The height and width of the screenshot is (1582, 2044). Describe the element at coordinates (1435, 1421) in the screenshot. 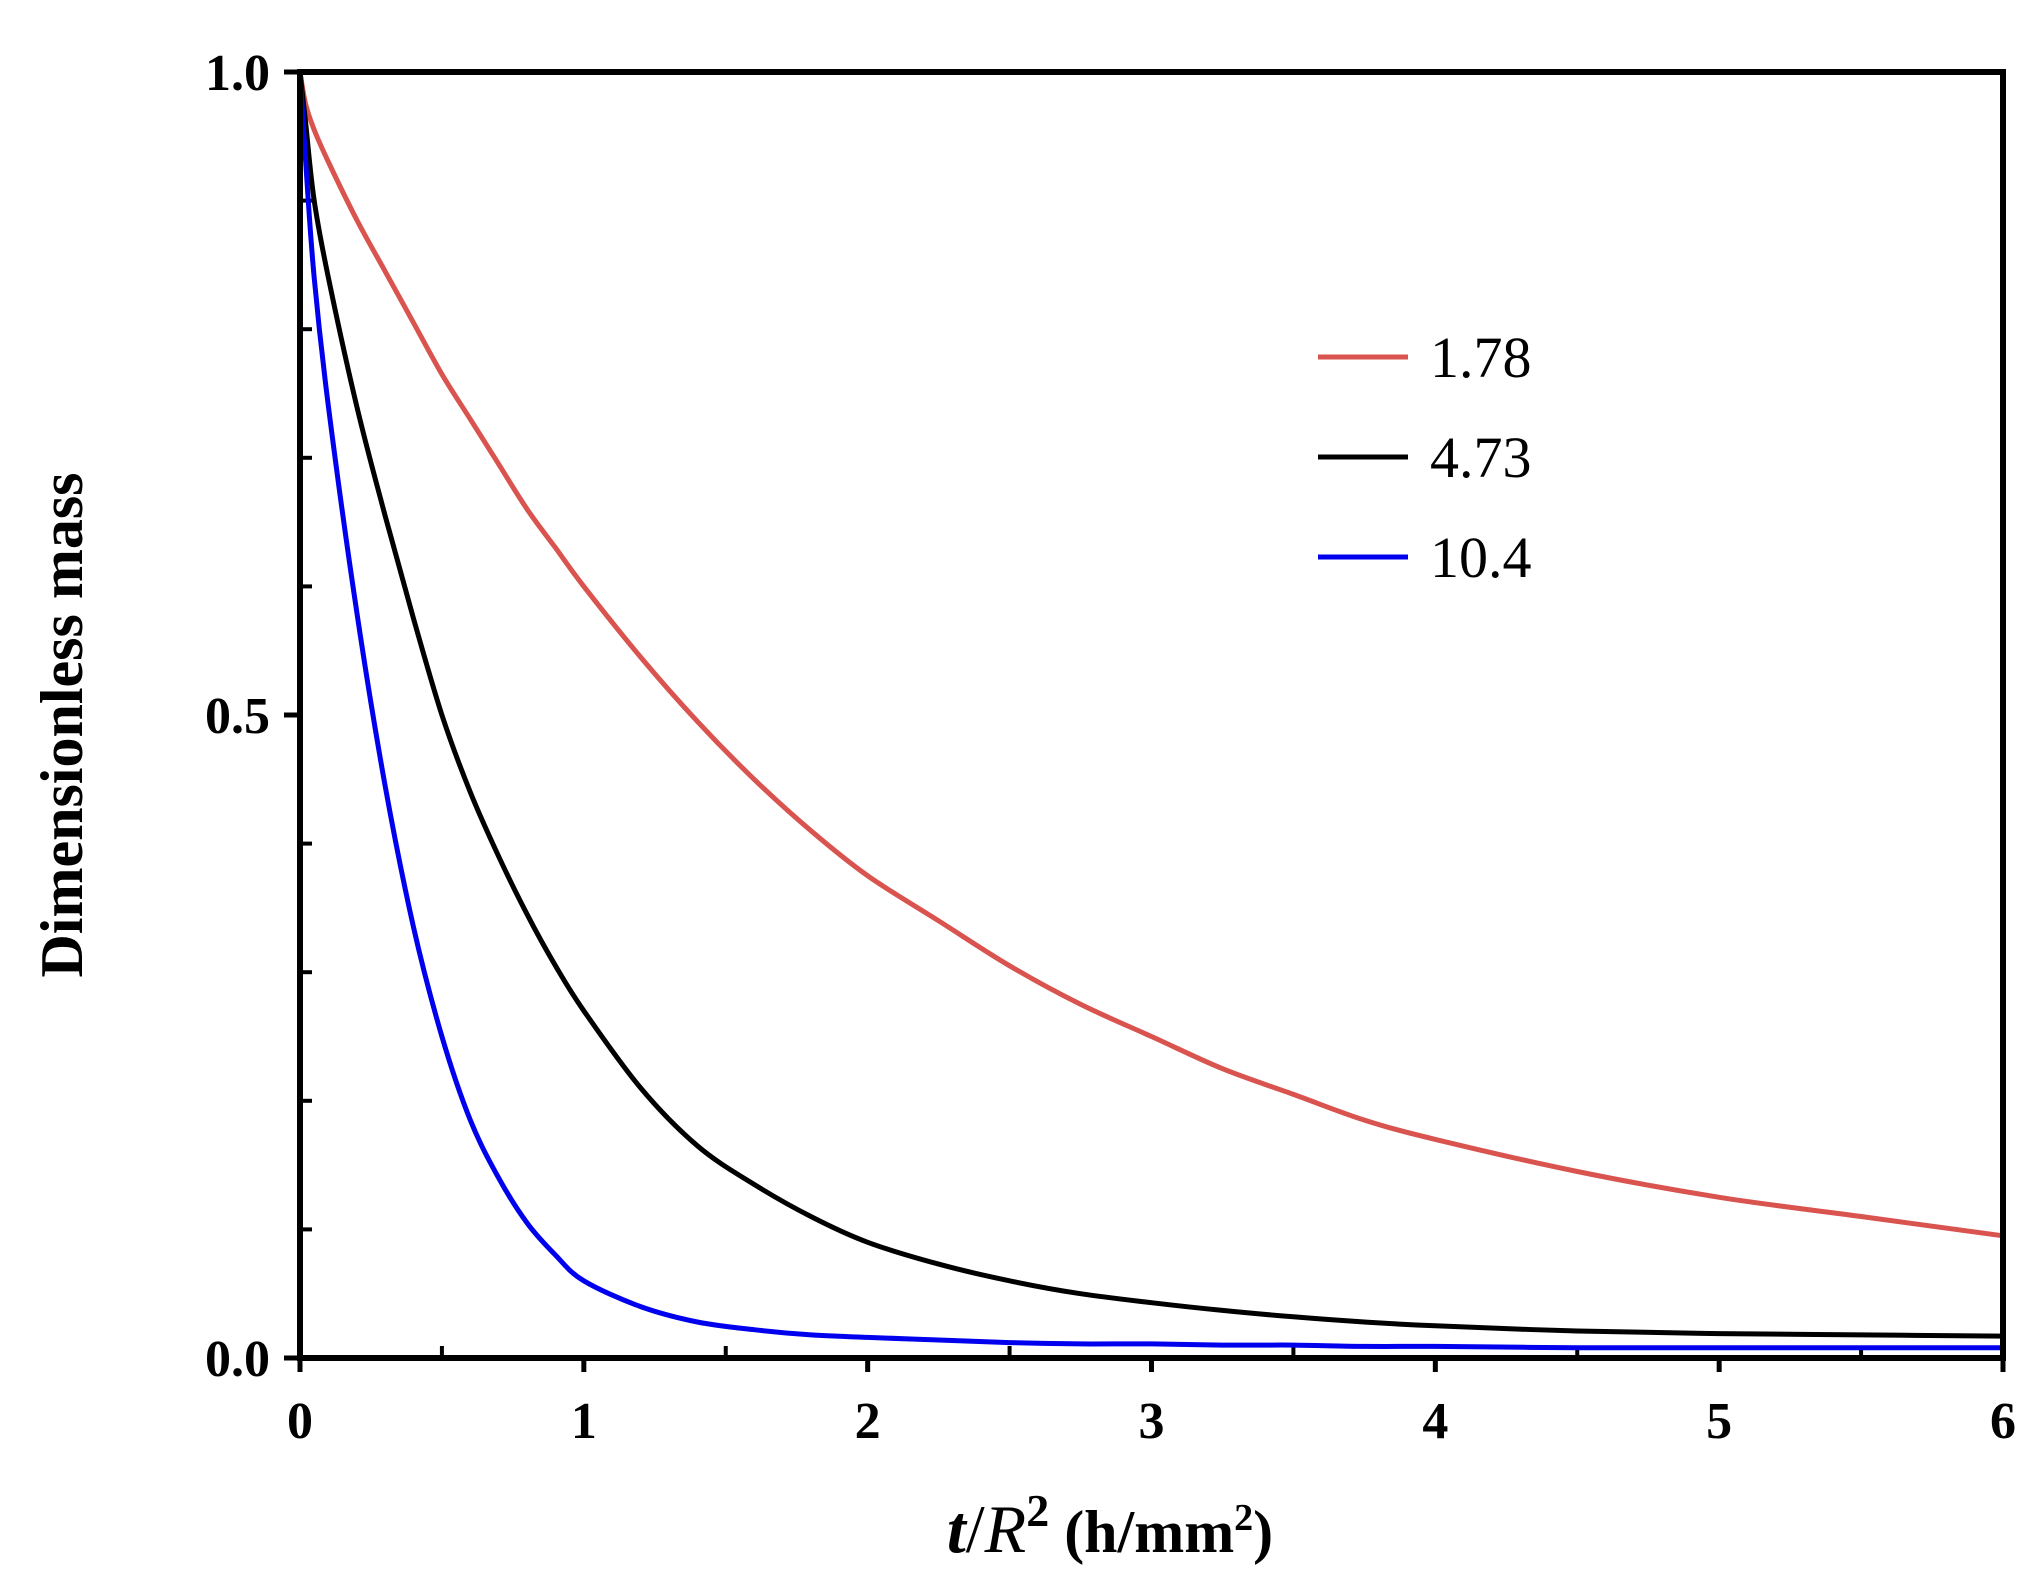

I see `x-tick-label: 4` at that location.